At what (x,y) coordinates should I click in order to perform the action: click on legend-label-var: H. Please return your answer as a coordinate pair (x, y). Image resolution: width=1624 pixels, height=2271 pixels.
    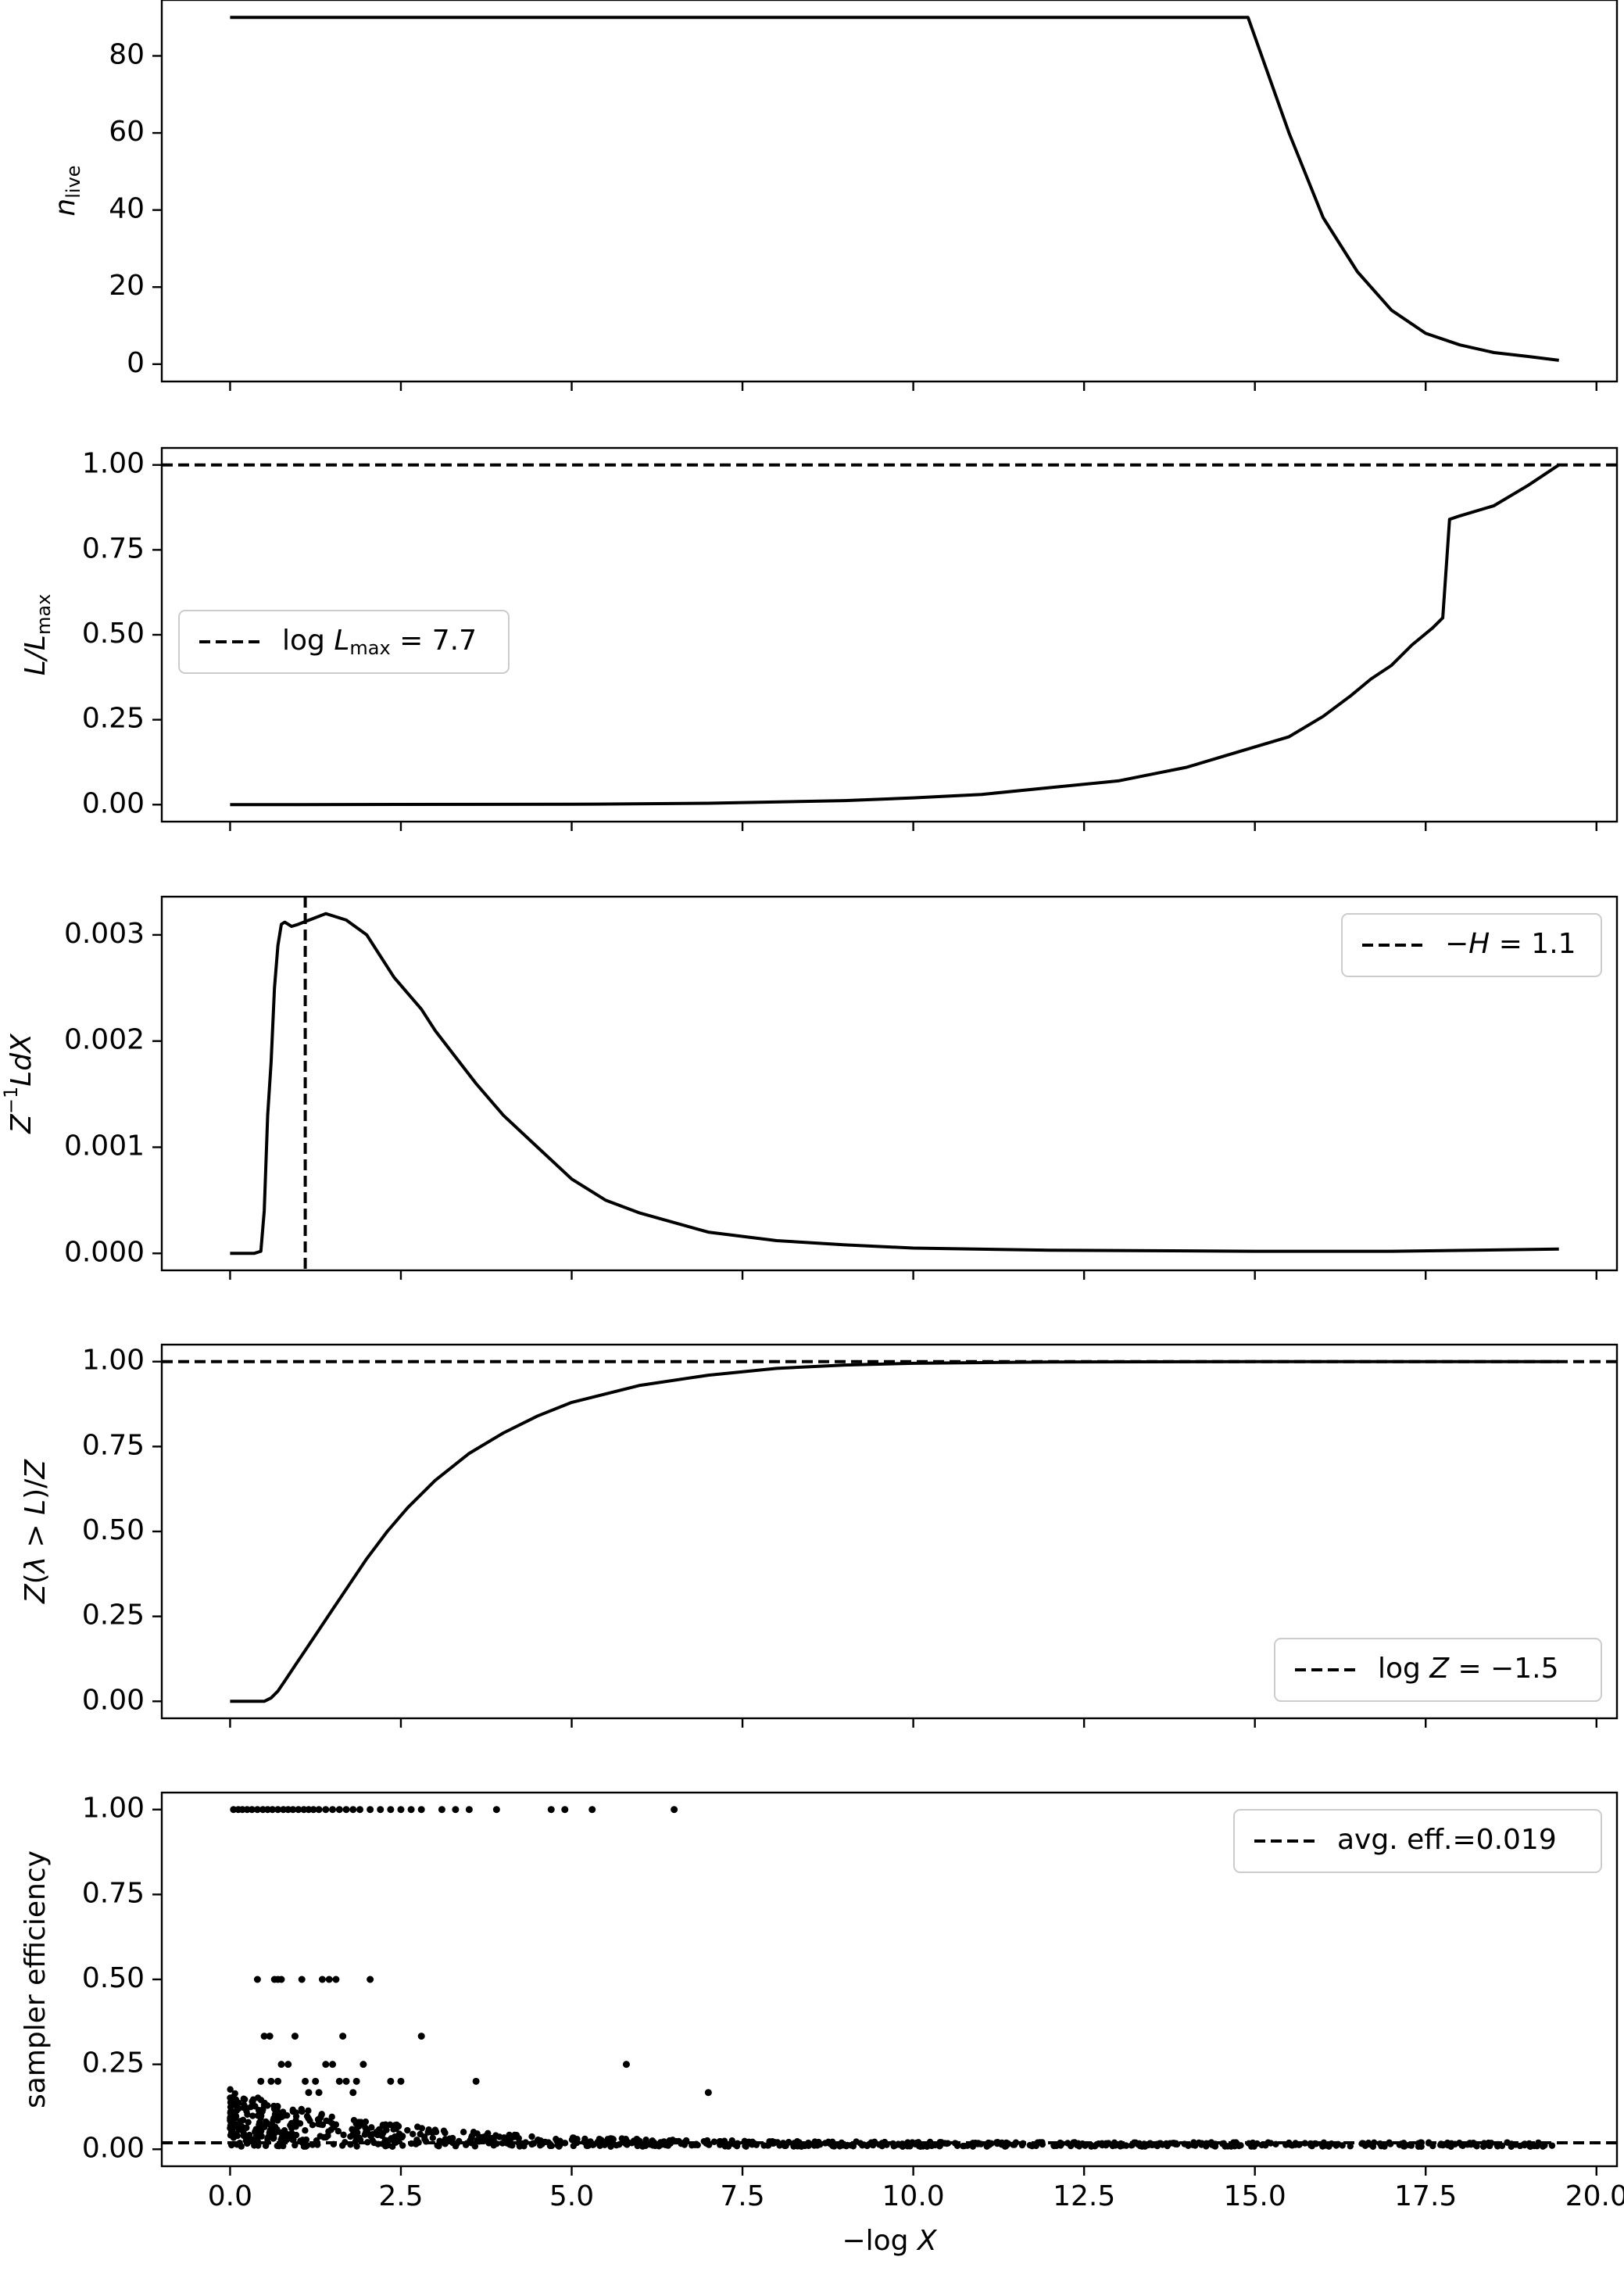
    Looking at the image, I should click on (1479, 944).